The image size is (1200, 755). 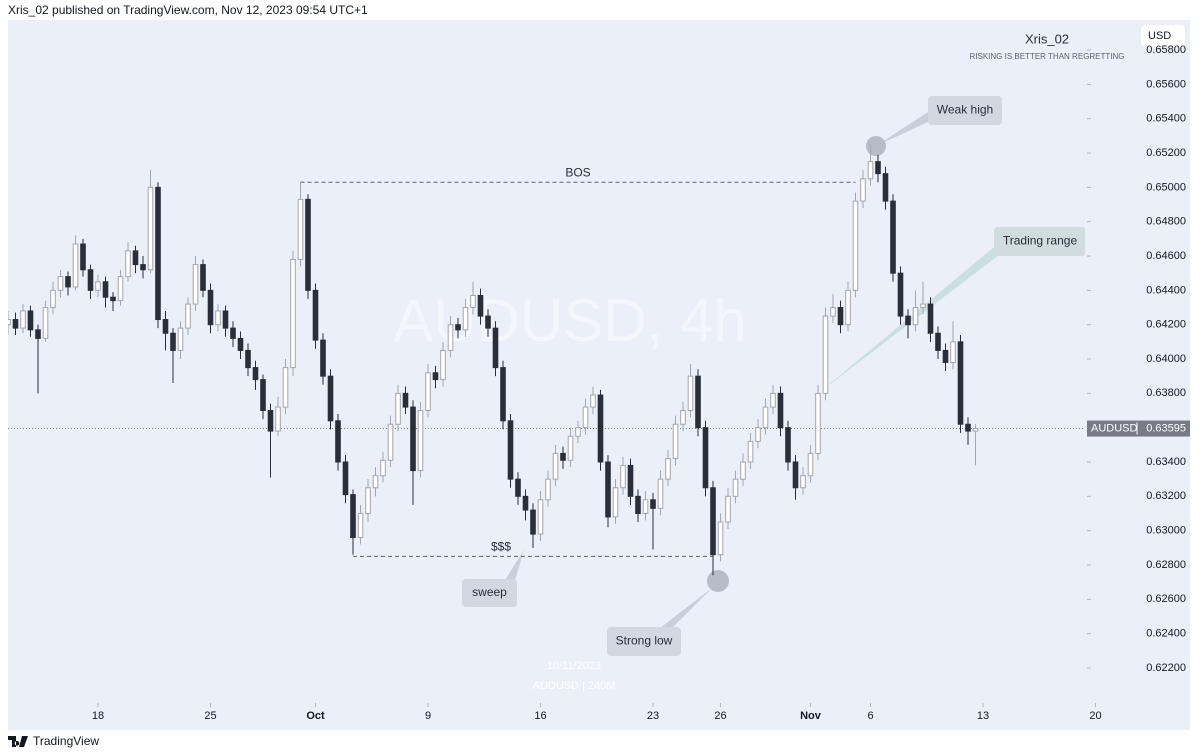 What do you see at coordinates (1166, 187) in the screenshot?
I see `y-tick-label: 0.65000` at bounding box center [1166, 187].